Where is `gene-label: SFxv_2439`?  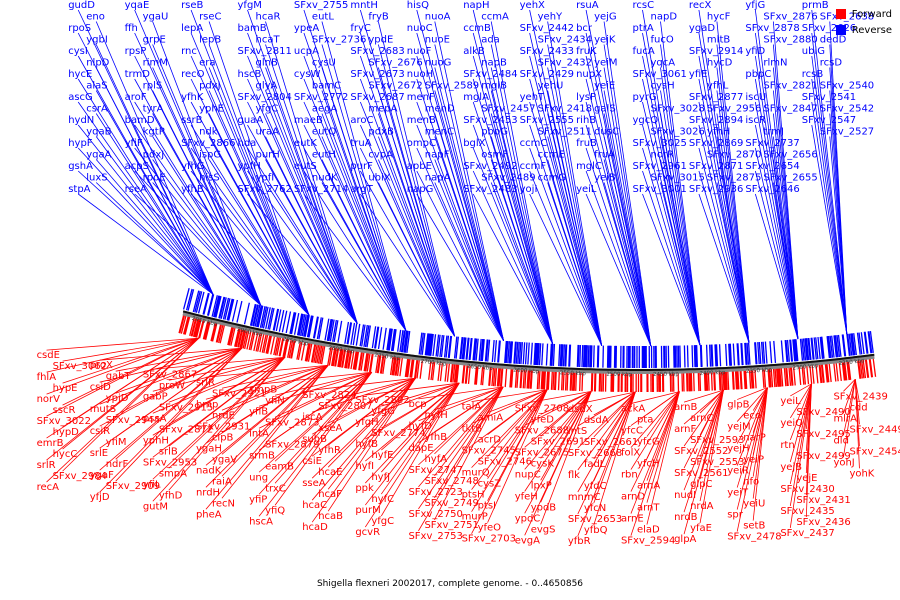 gene-label: SFxv_2439 is located at coordinates (860, 396).